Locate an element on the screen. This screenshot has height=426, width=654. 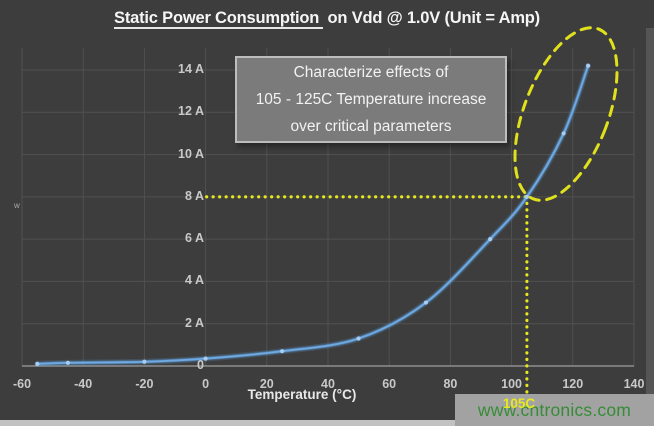
y-tick-label: 6 A is located at coordinates (194, 238).